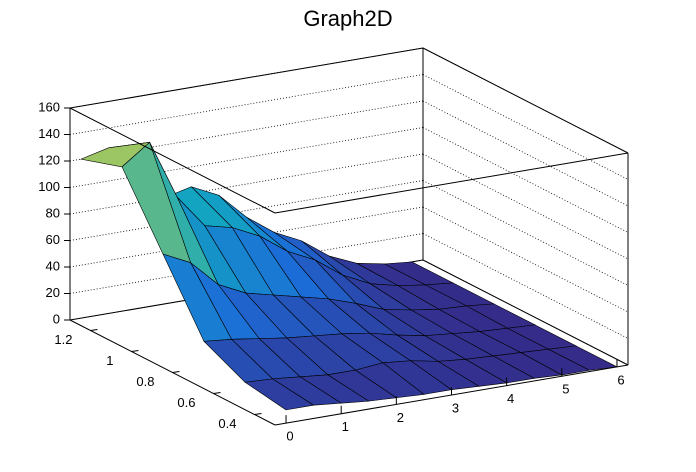 The image size is (696, 472). What do you see at coordinates (53, 265) in the screenshot?
I see `z-tick-label: 40` at bounding box center [53, 265].